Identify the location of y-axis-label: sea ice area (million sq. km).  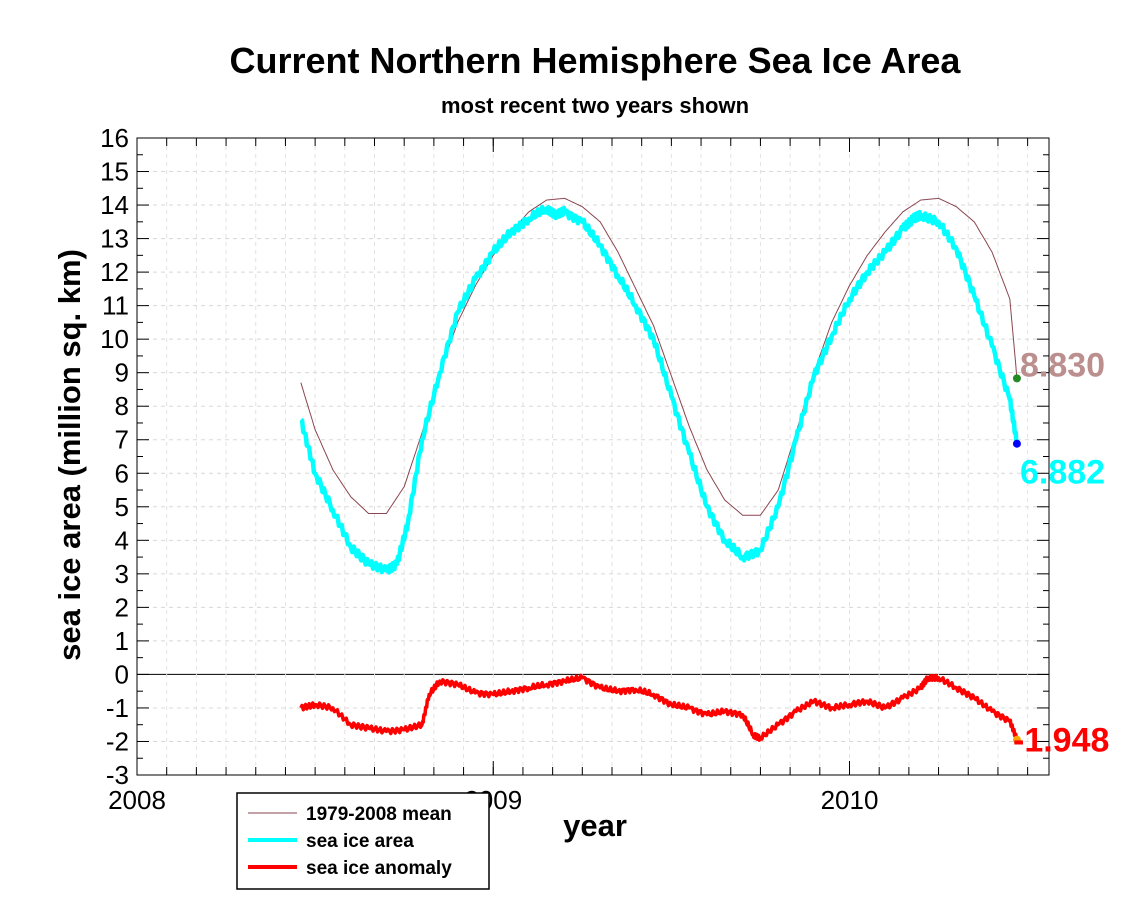
(69, 455).